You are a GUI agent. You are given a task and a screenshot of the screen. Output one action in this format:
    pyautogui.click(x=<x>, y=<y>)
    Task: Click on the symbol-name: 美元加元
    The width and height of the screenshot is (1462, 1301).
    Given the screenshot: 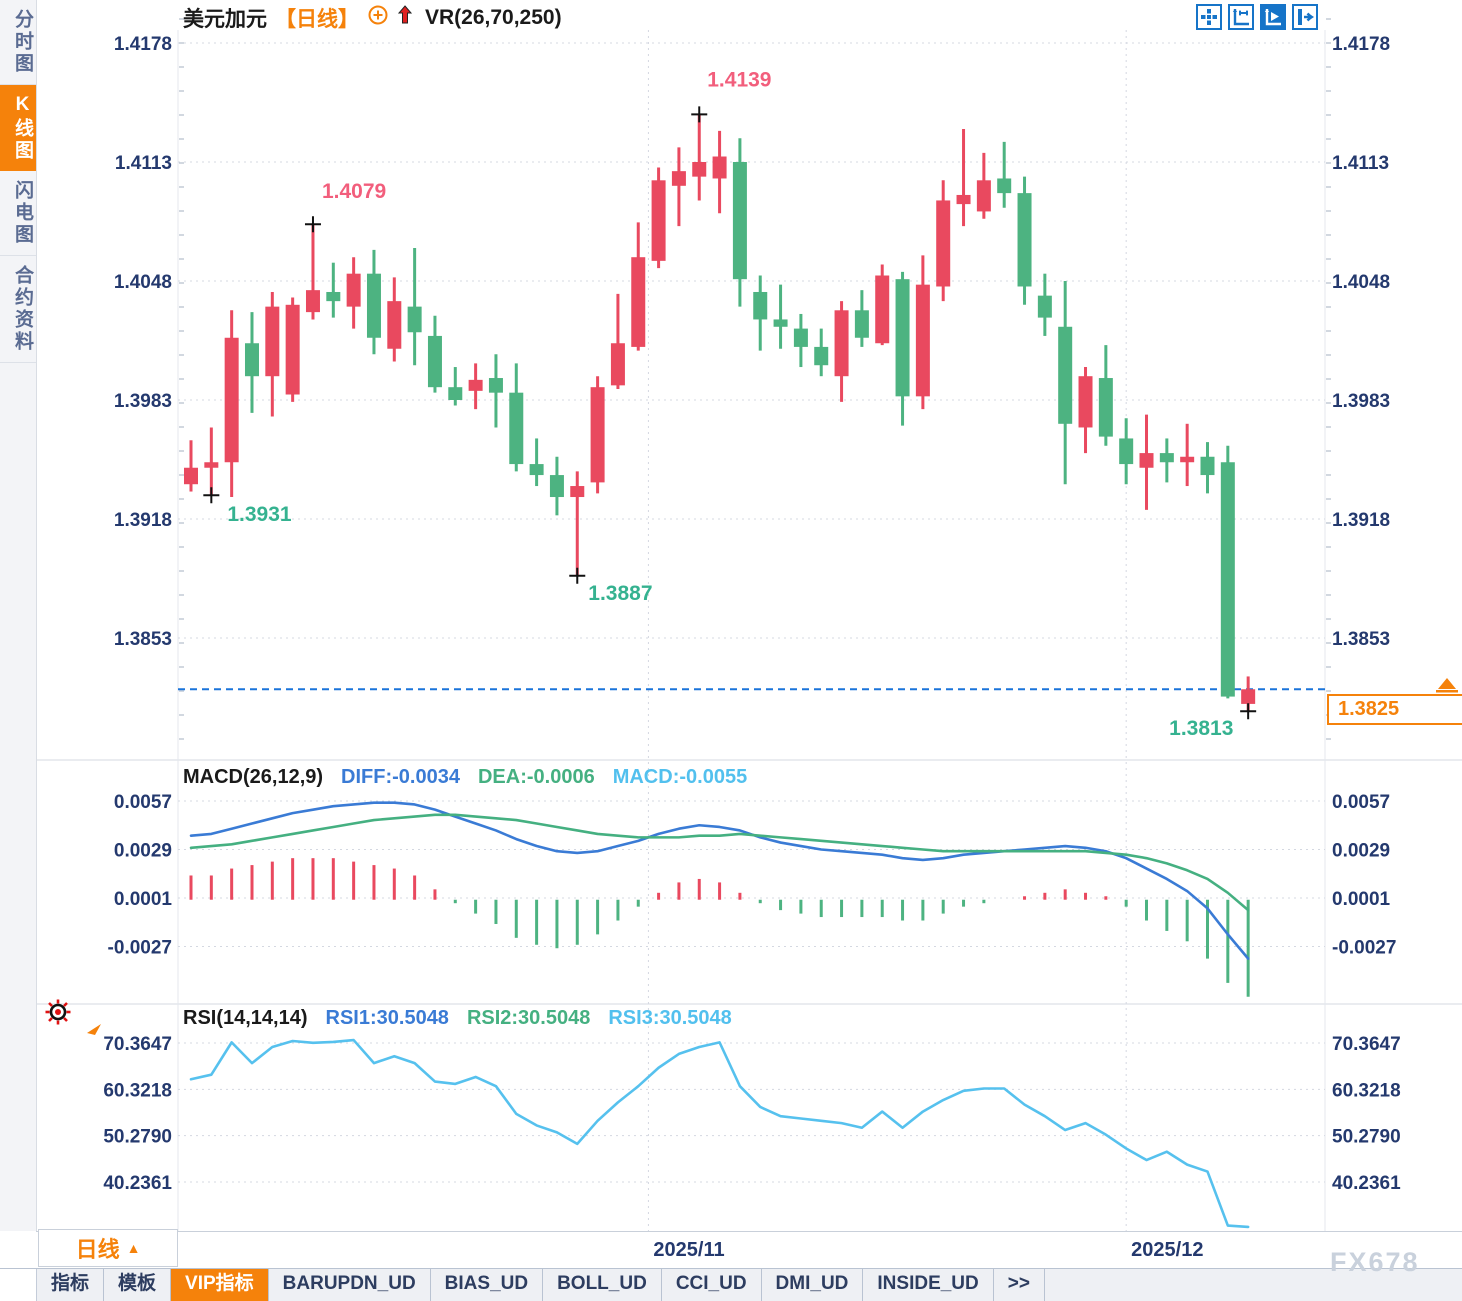 What is the action you would take?
    pyautogui.click(x=225, y=19)
    